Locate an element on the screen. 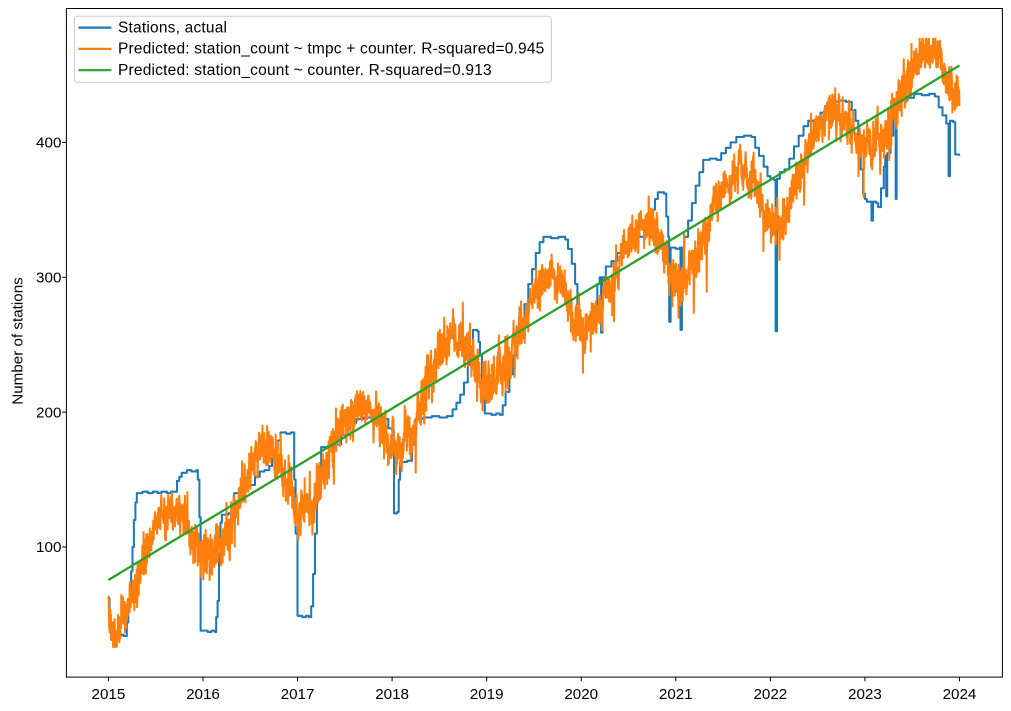  svg-text: 100 is located at coordinates (48, 547).